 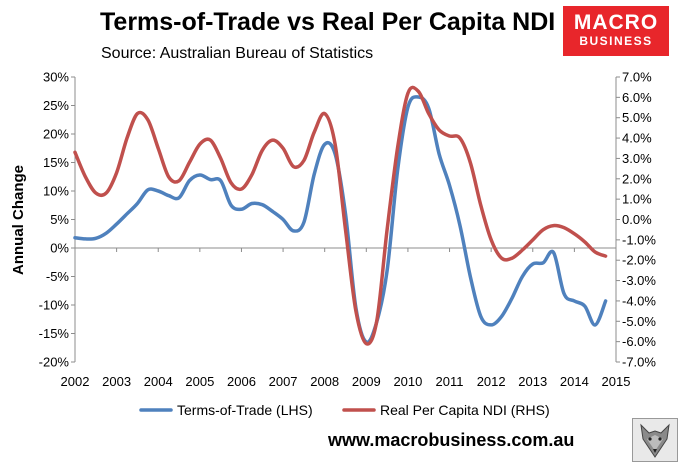 I want to click on left-axis-tick-label: -5%, so click(x=58, y=276).